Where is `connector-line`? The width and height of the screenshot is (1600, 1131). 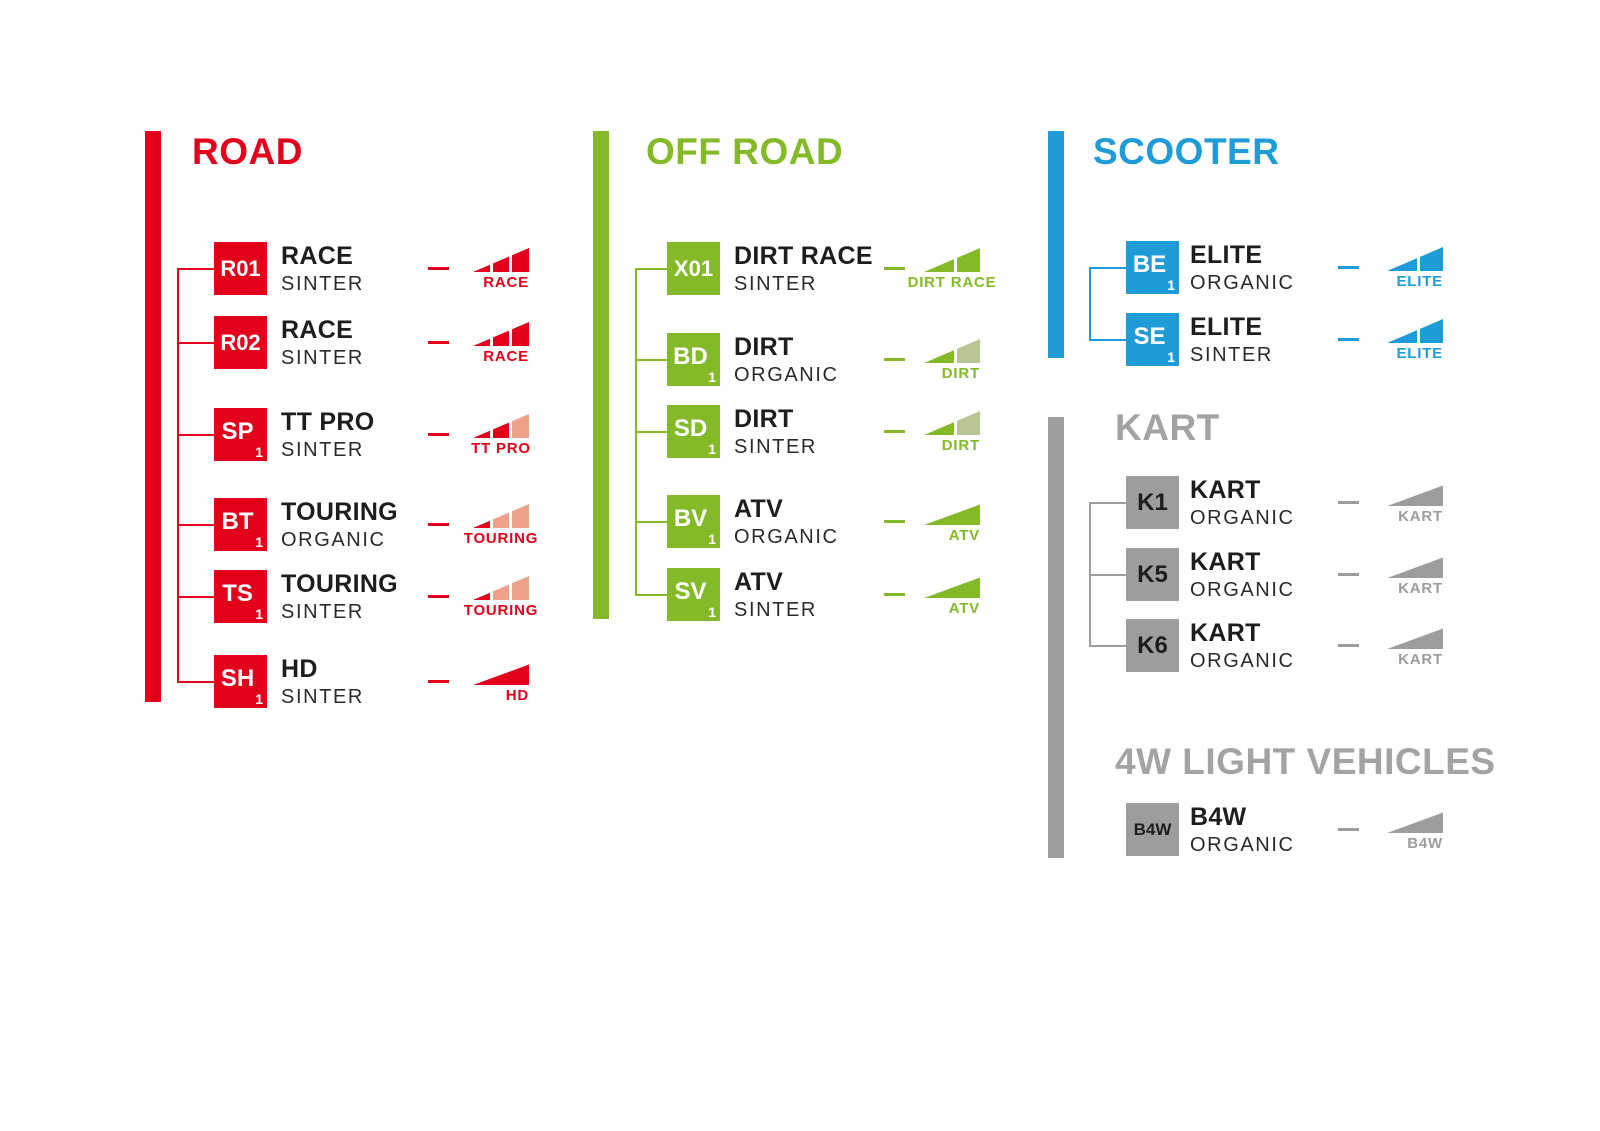
connector-line is located at coordinates (178, 475).